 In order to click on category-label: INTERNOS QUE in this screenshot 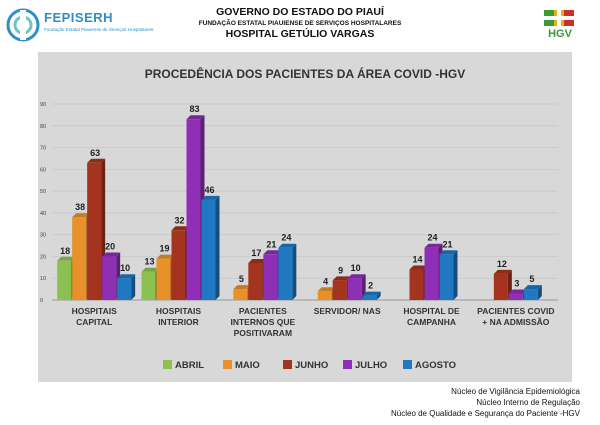, I will do `click(262, 322)`.